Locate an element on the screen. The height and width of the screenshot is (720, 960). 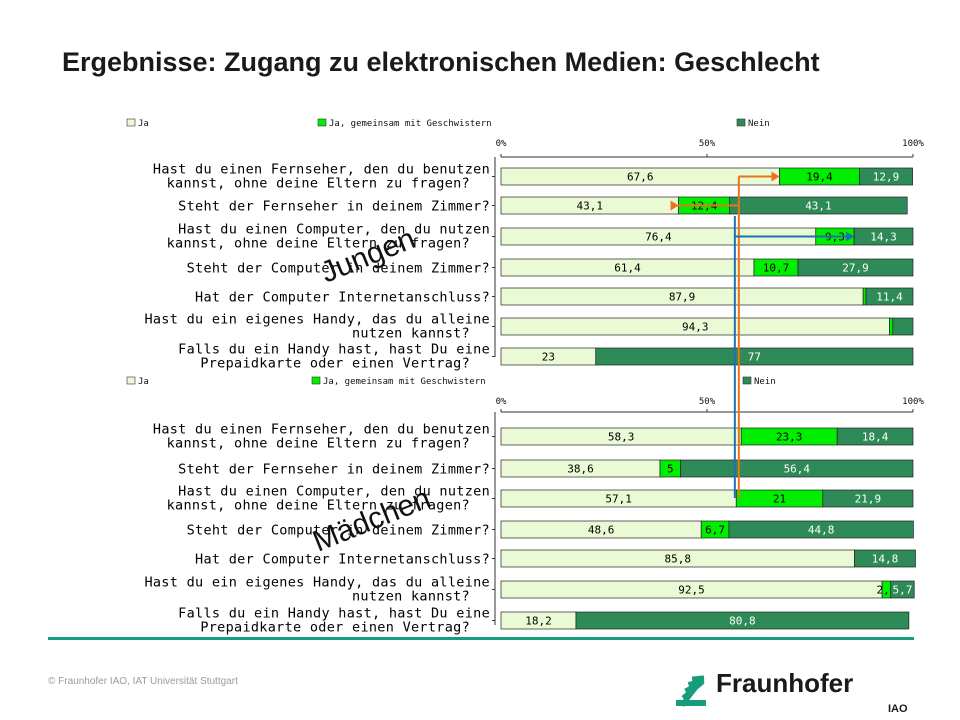
logo-wordmark: Fraunhofer is located at coordinates (784, 683).